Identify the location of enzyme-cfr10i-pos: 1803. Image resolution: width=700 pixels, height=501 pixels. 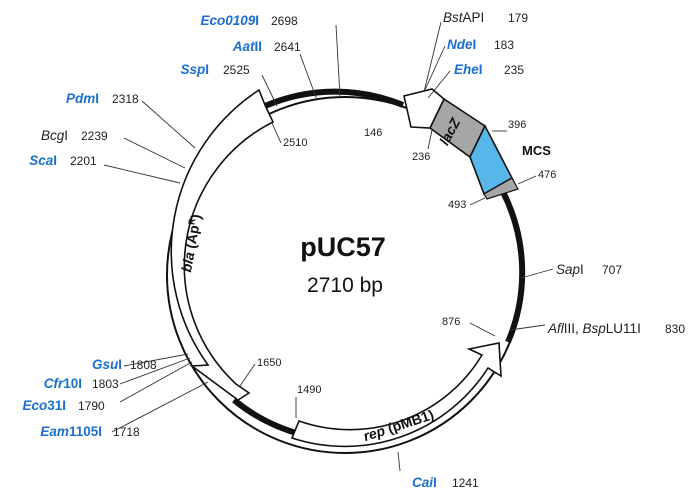
(105, 384).